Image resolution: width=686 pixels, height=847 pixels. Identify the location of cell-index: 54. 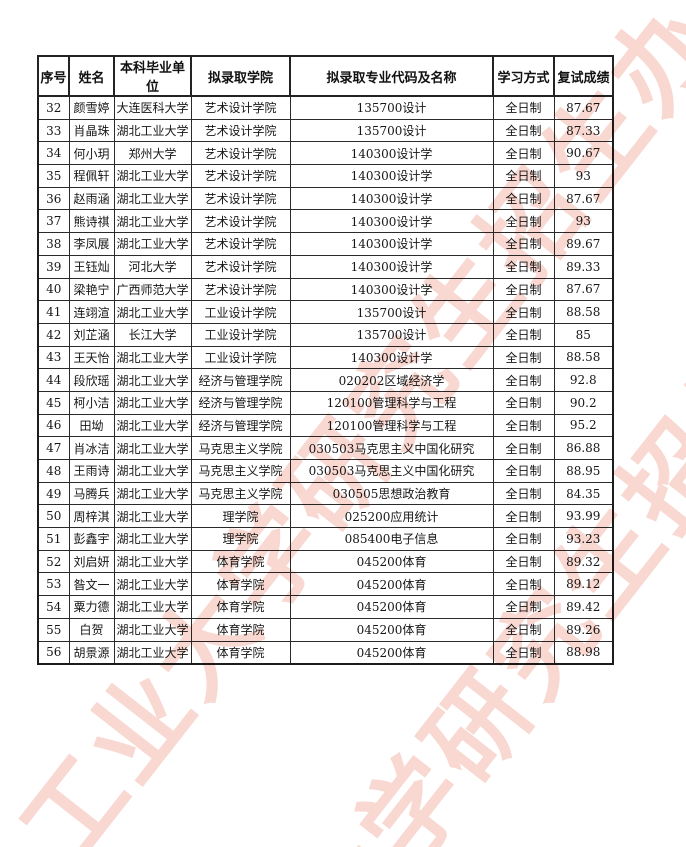
(53, 607).